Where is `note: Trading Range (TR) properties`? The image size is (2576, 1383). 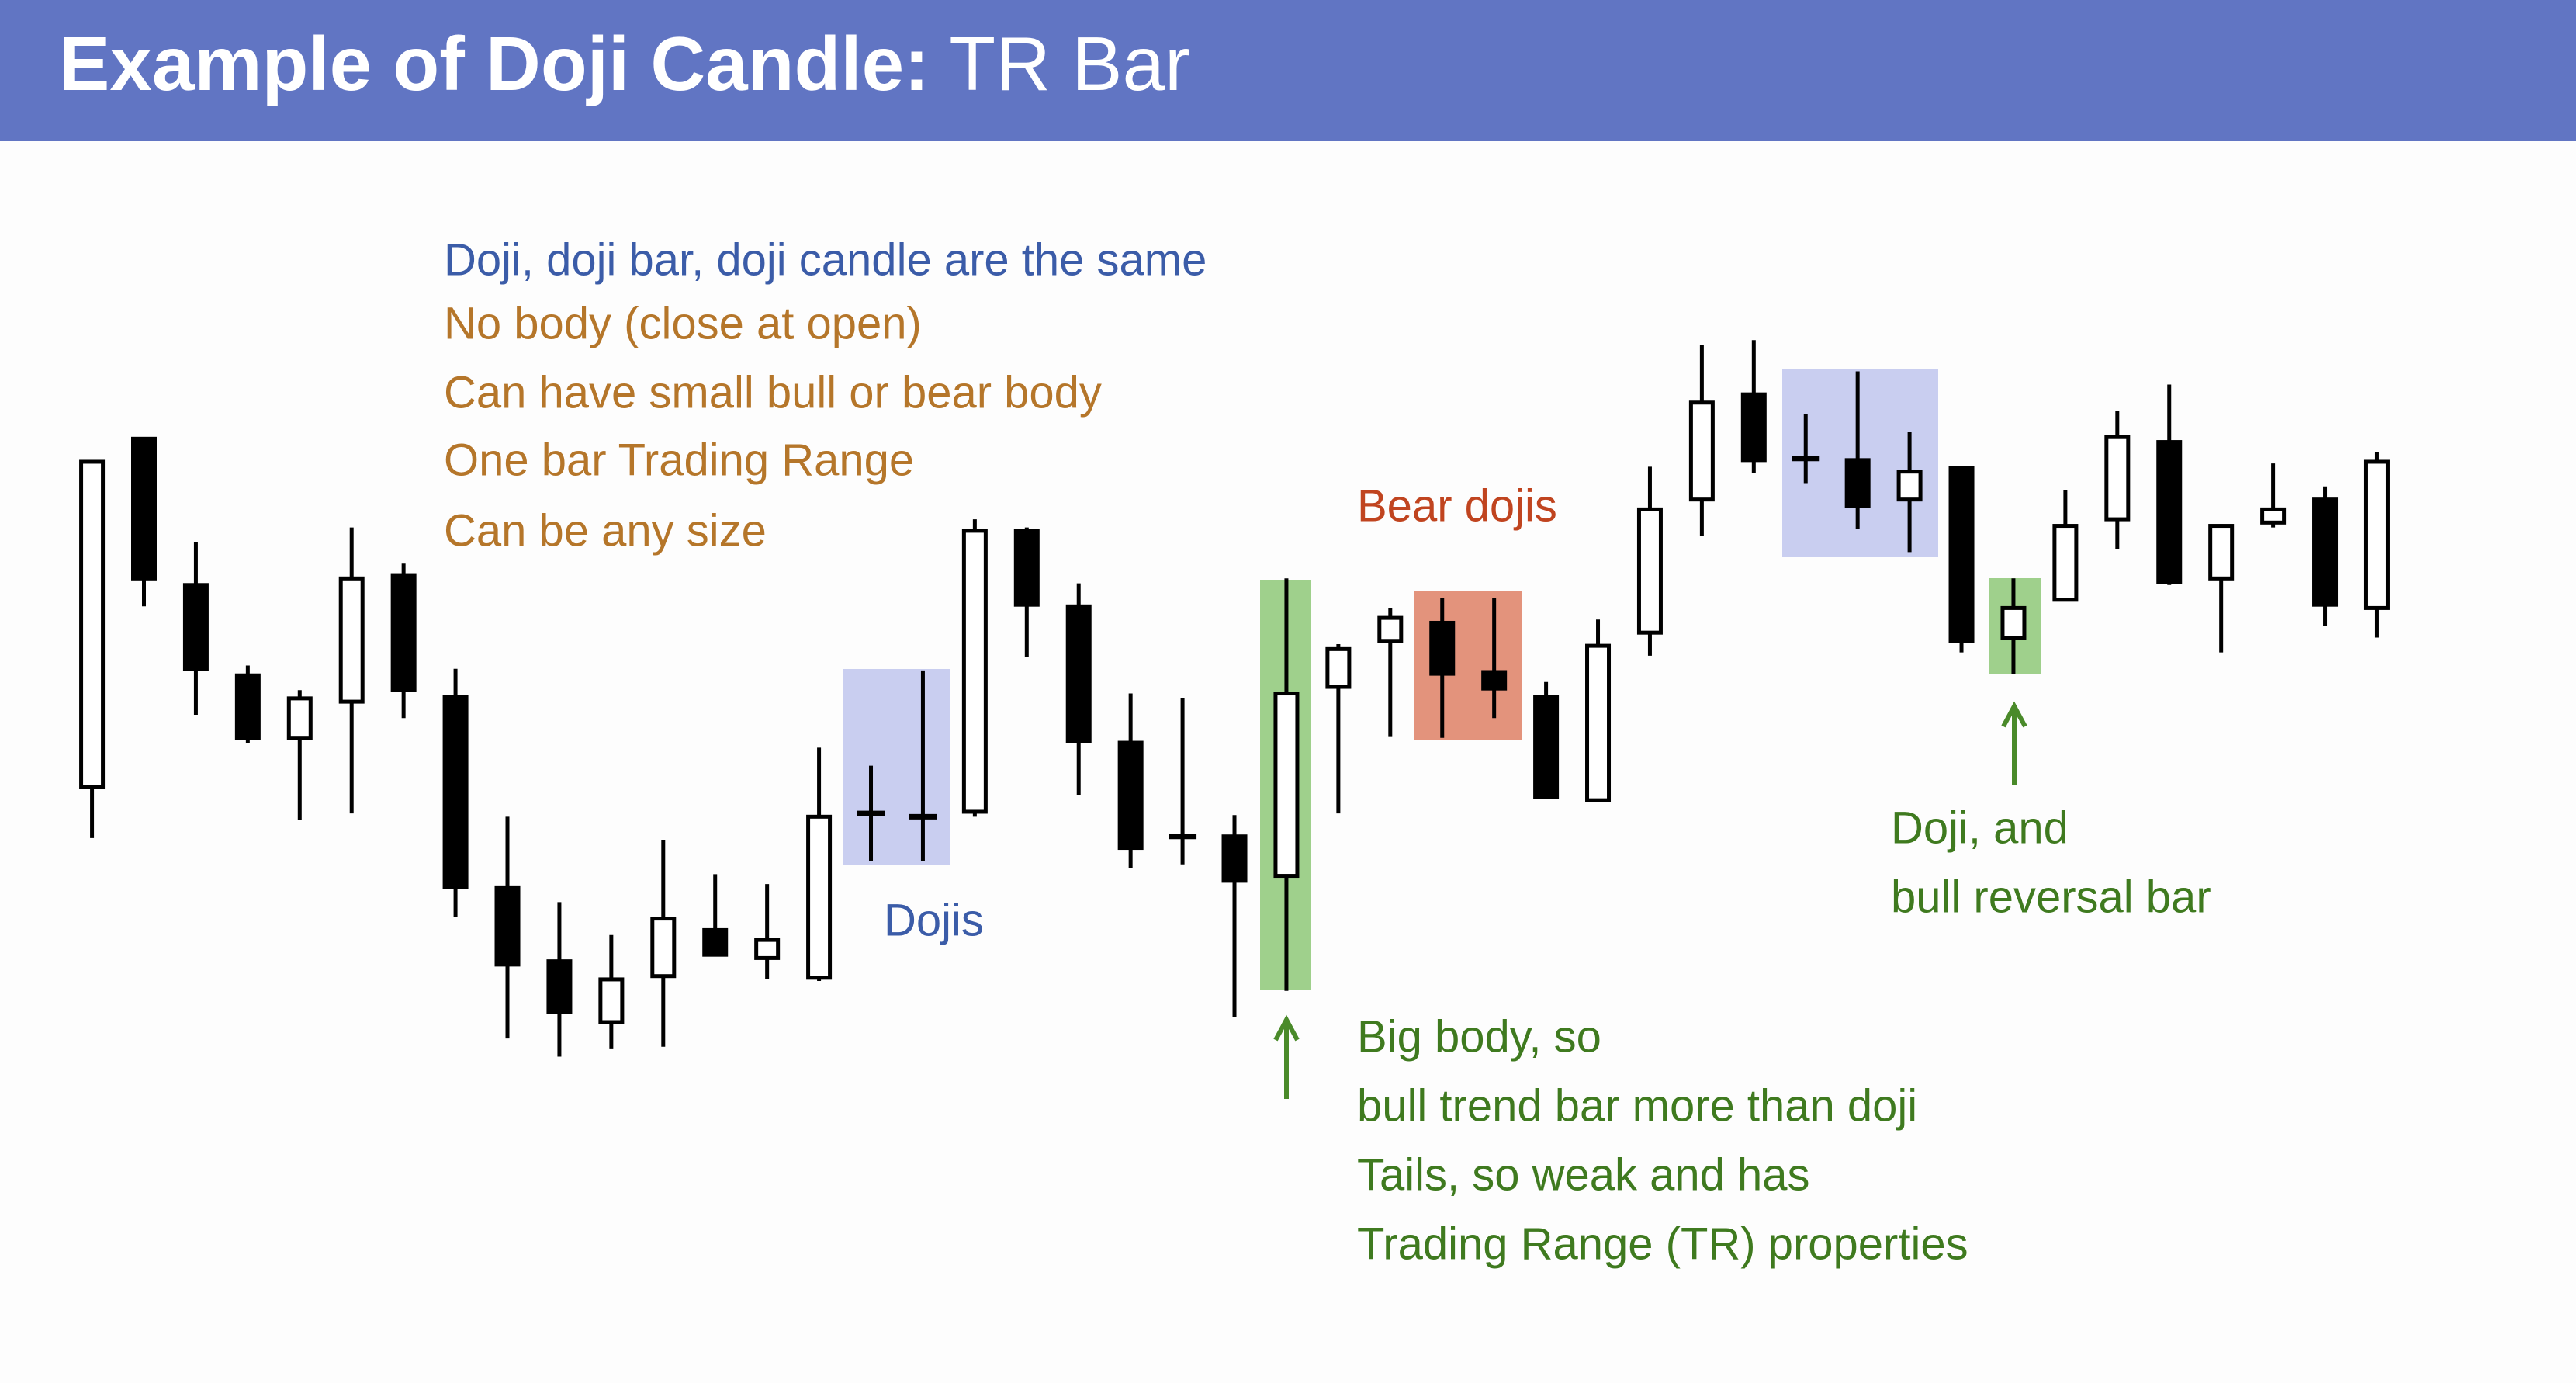
note: Trading Range (TR) properties is located at coordinates (1662, 1243).